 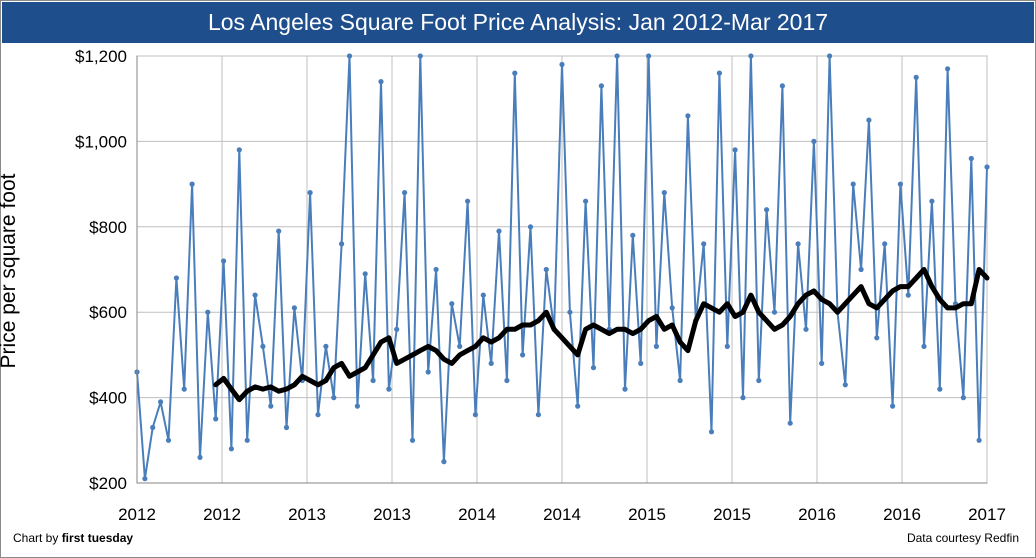 I want to click on y-tick-label: $1,200, so click(x=101, y=56).